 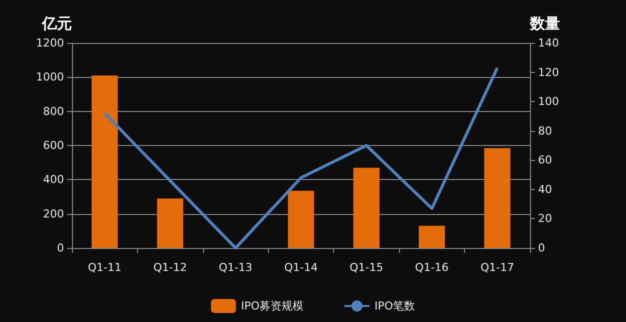 I want to click on x-tick-label: Q1-11, so click(x=105, y=267).